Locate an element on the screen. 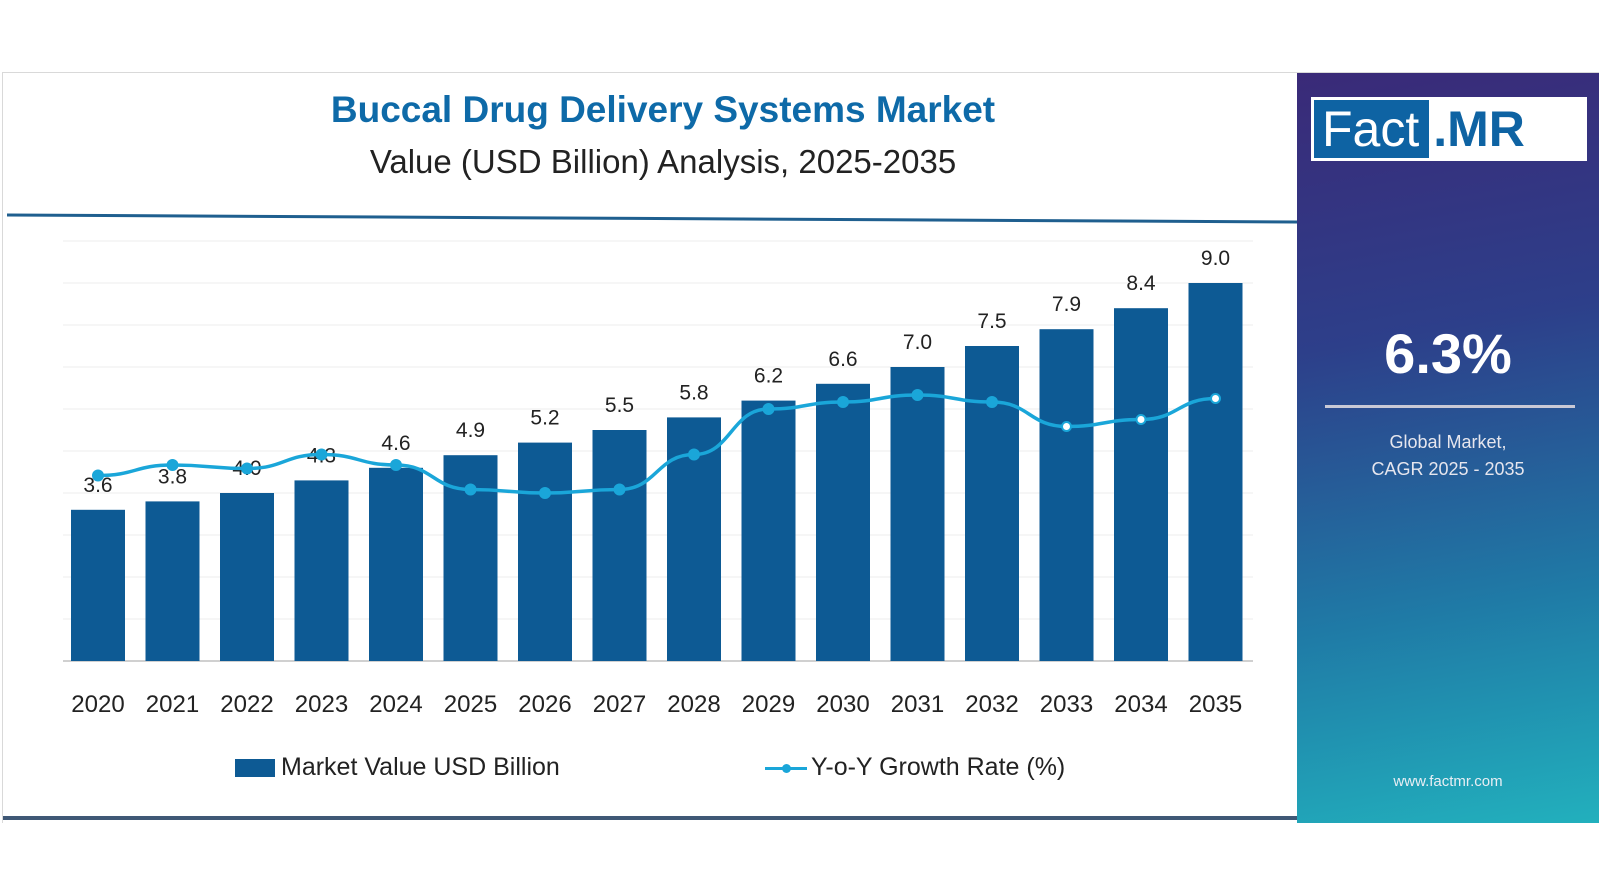 This screenshot has width=1600, height=896. logo-fact-text: Fact is located at coordinates (1372, 129).